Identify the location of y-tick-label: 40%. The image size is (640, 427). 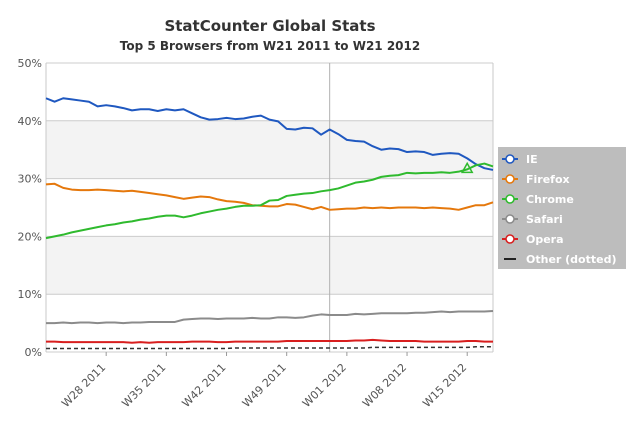
(30, 121).